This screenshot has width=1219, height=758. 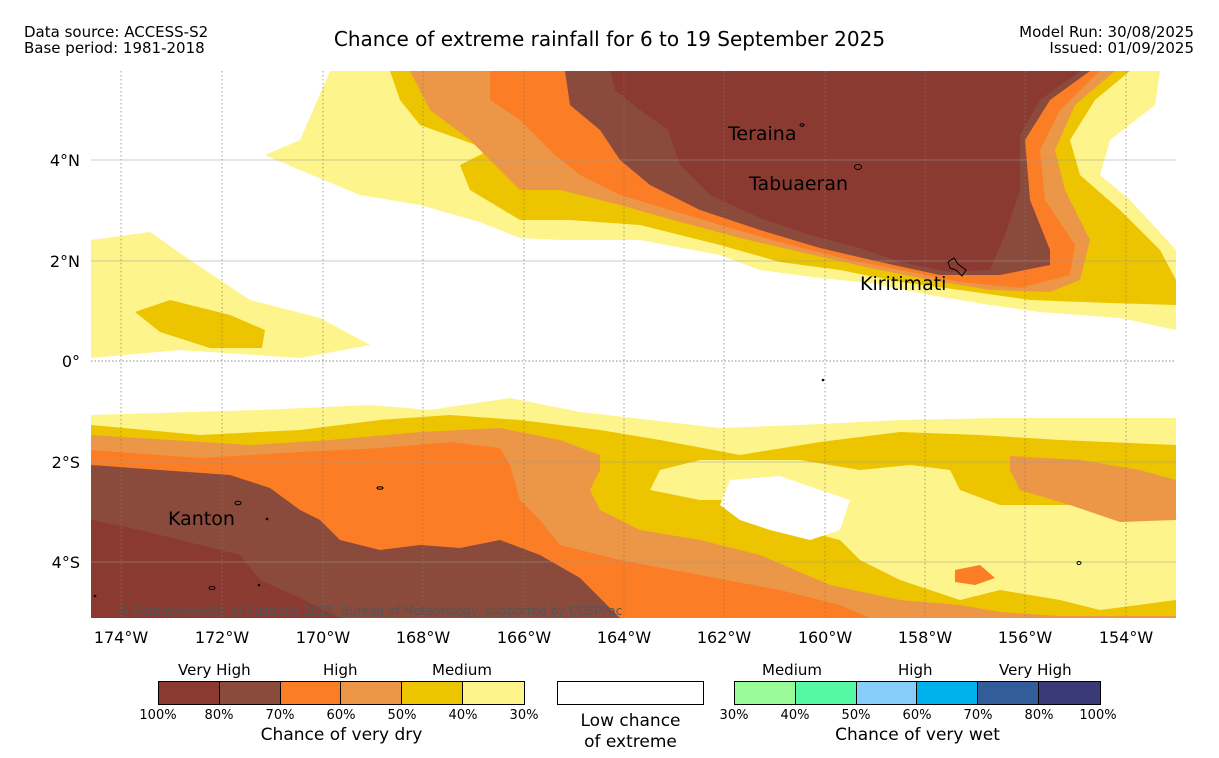 I want to click on place-tabuaeran: Tabuaeran, so click(x=798, y=184).